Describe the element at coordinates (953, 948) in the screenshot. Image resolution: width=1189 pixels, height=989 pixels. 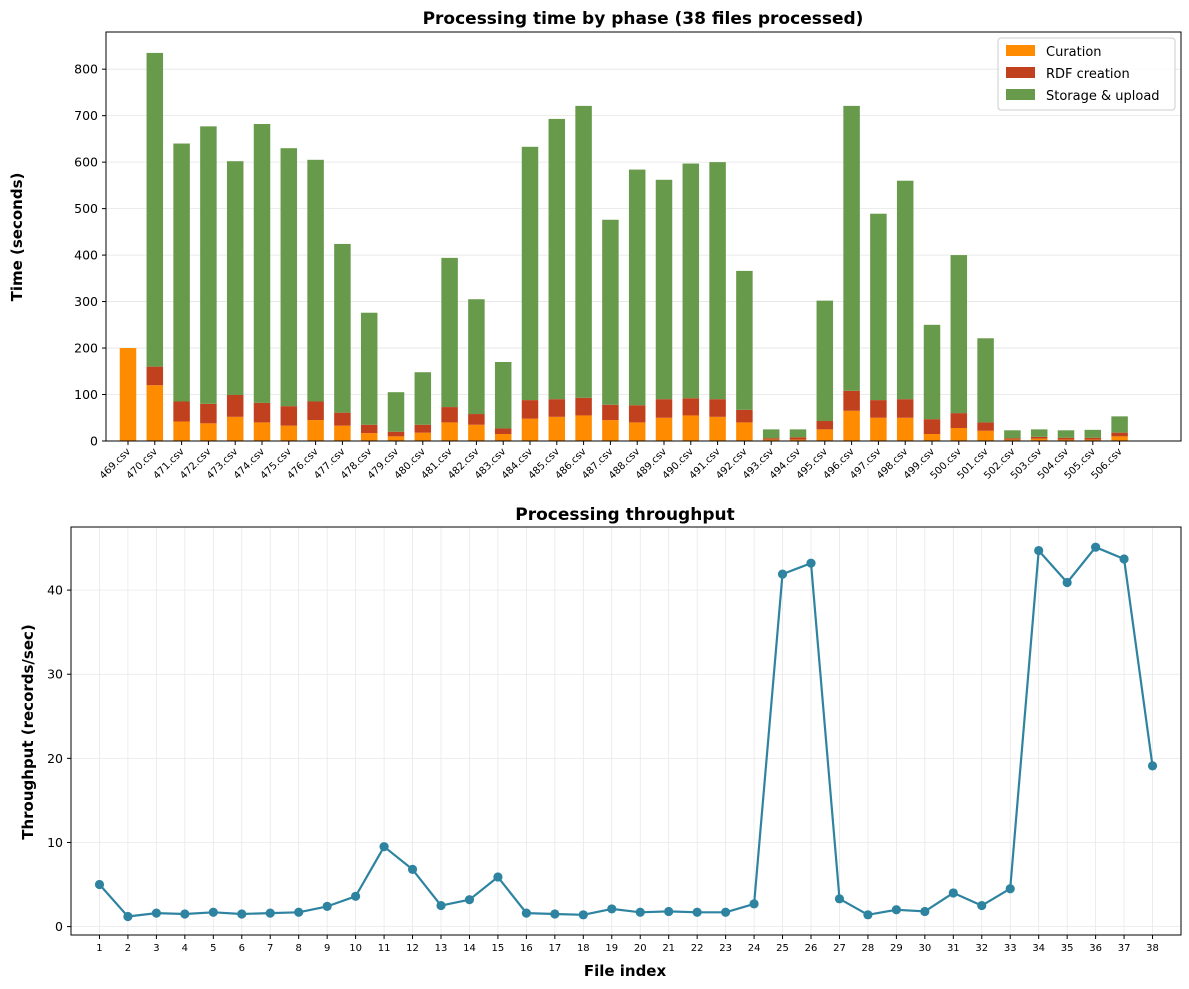
I see `bottom-x-tick-label: 31` at that location.